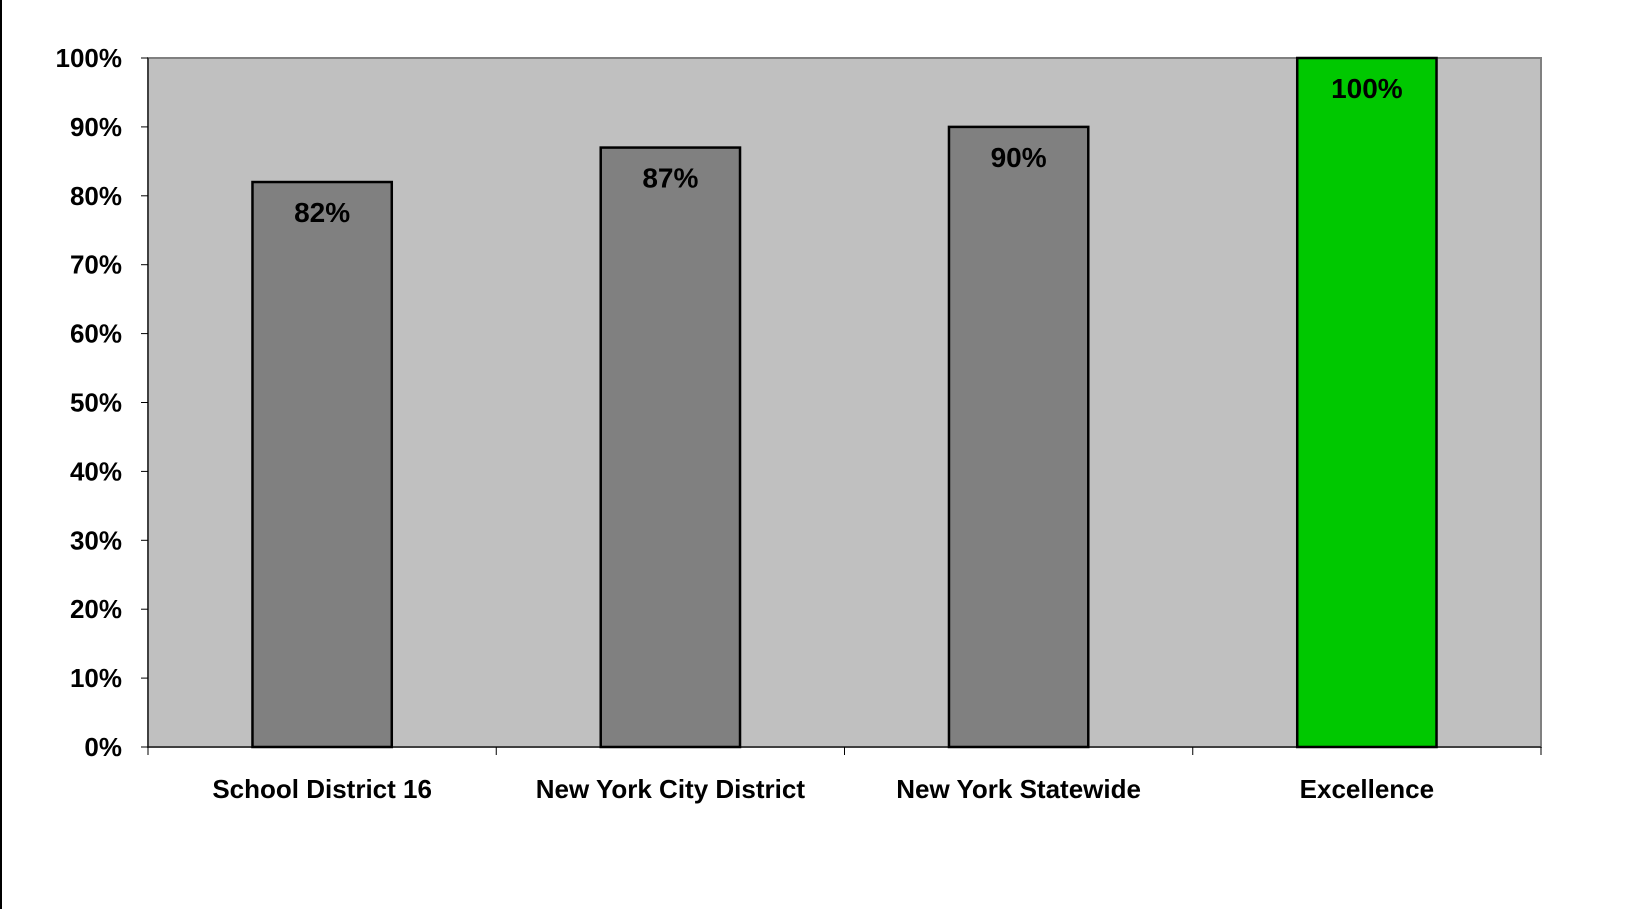  I want to click on x-tick-label: Excellence, so click(1367, 789).